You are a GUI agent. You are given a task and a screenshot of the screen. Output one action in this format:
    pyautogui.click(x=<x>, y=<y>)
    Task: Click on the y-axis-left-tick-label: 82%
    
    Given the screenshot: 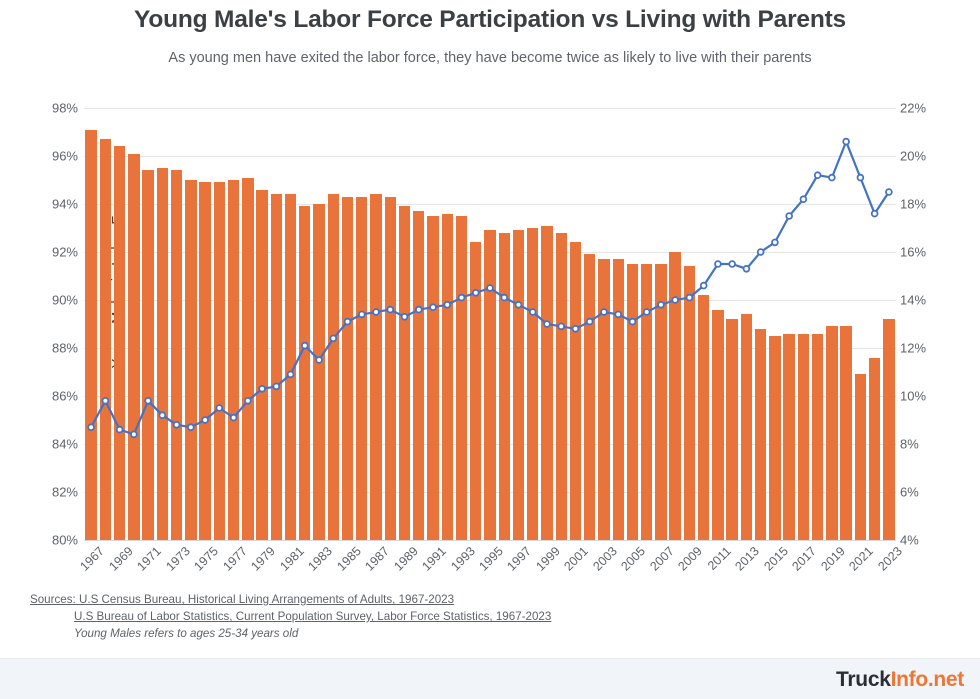 What is the action you would take?
    pyautogui.click(x=64, y=492)
    